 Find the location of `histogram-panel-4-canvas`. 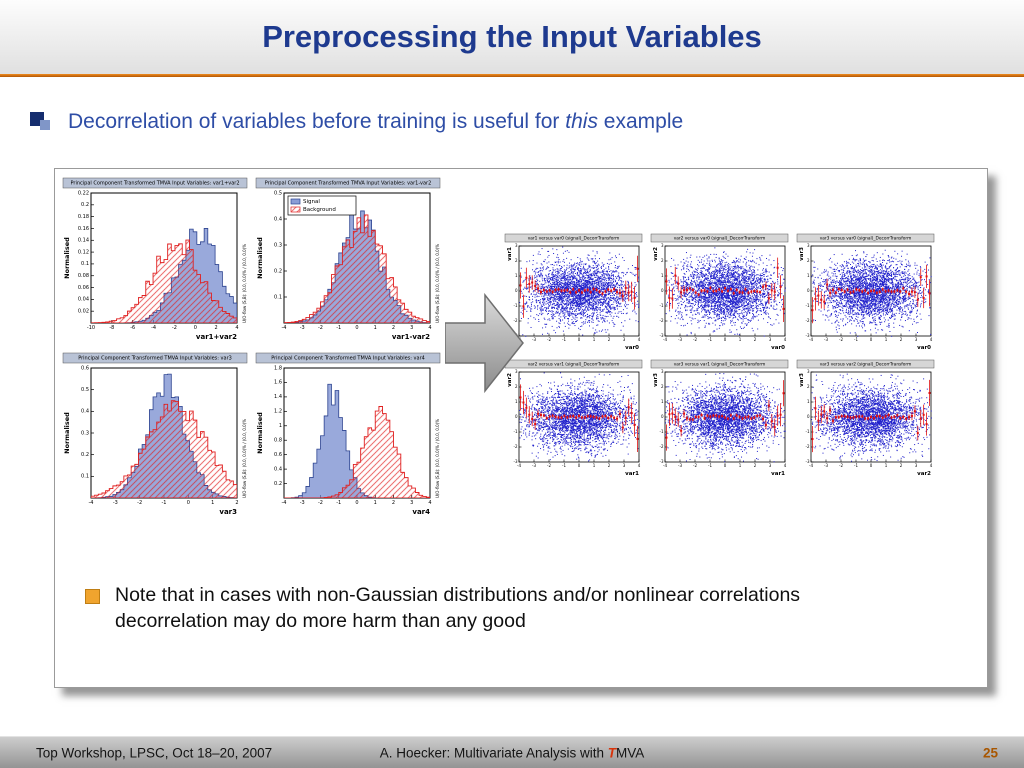

histogram-panel-4-canvas is located at coordinates (348, 437).